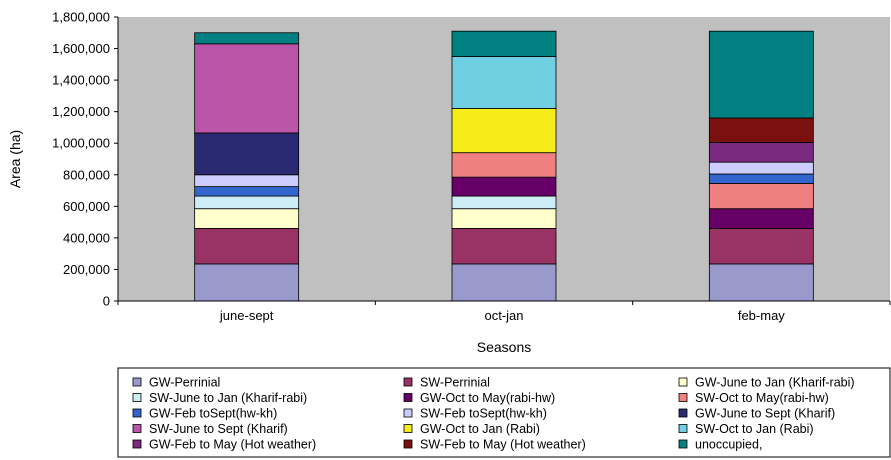 Image resolution: width=891 pixels, height=460 pixels. What do you see at coordinates (503, 445) in the screenshot?
I see `legend-label: SW-Feb to May (Hot weather)` at bounding box center [503, 445].